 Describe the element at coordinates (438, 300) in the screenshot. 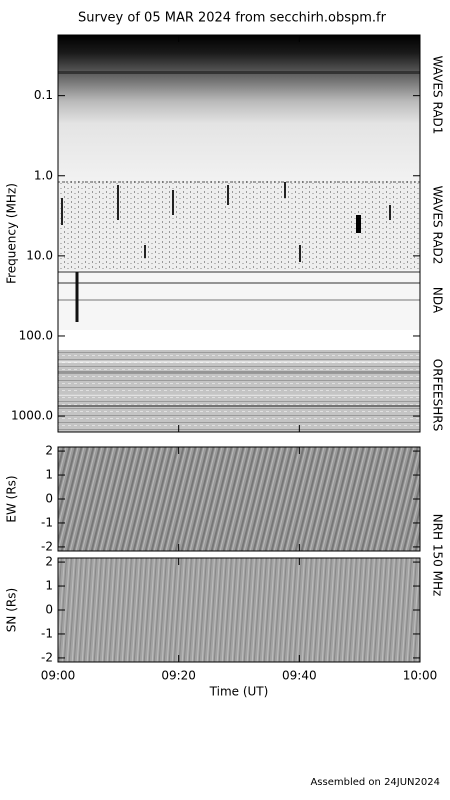

I see `instrument-label: NDA` at that location.